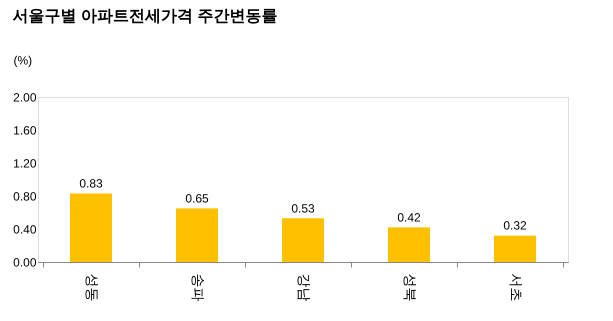  What do you see at coordinates (23, 61) in the screenshot?
I see `y-axis-title: (%)` at bounding box center [23, 61].